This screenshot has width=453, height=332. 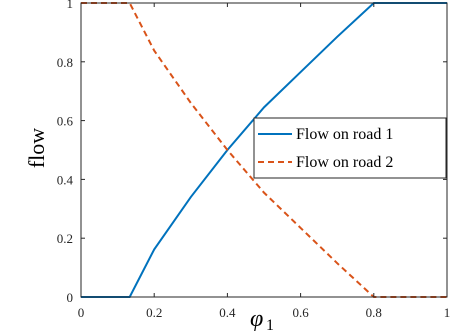 I want to click on y-tick-label: 0.2, so click(x=65, y=238).